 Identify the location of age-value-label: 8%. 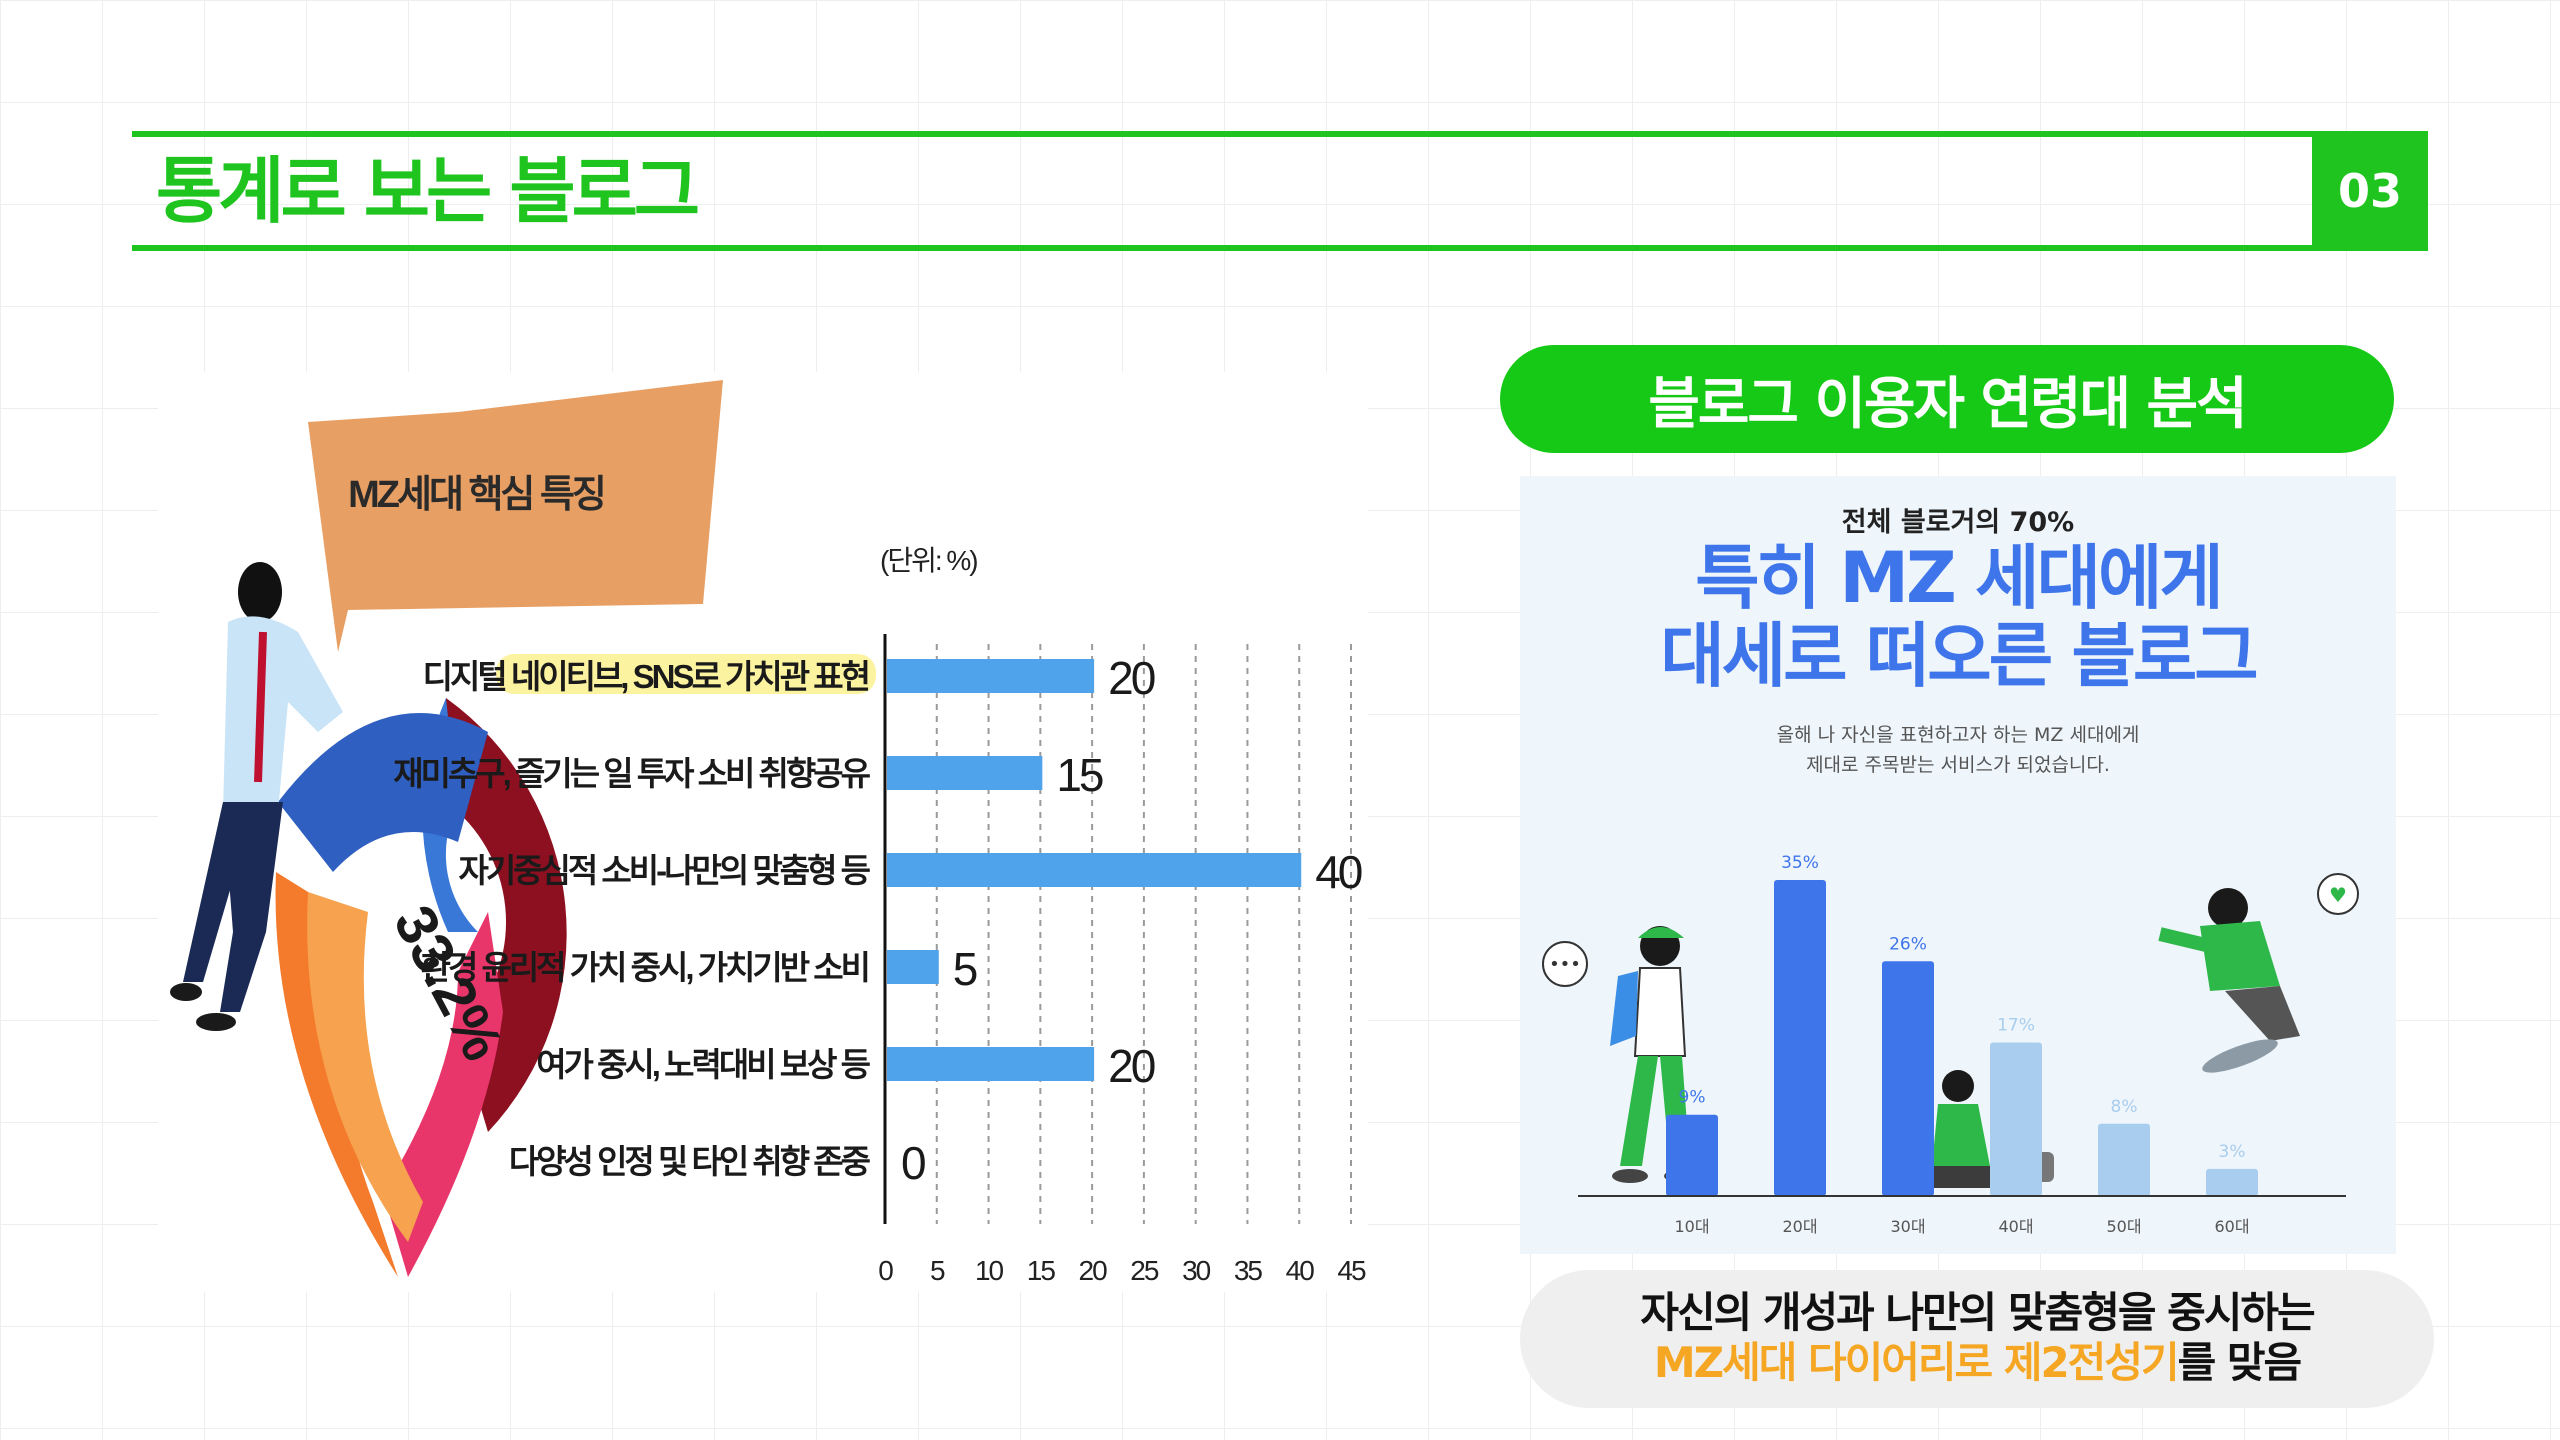
(2124, 1107).